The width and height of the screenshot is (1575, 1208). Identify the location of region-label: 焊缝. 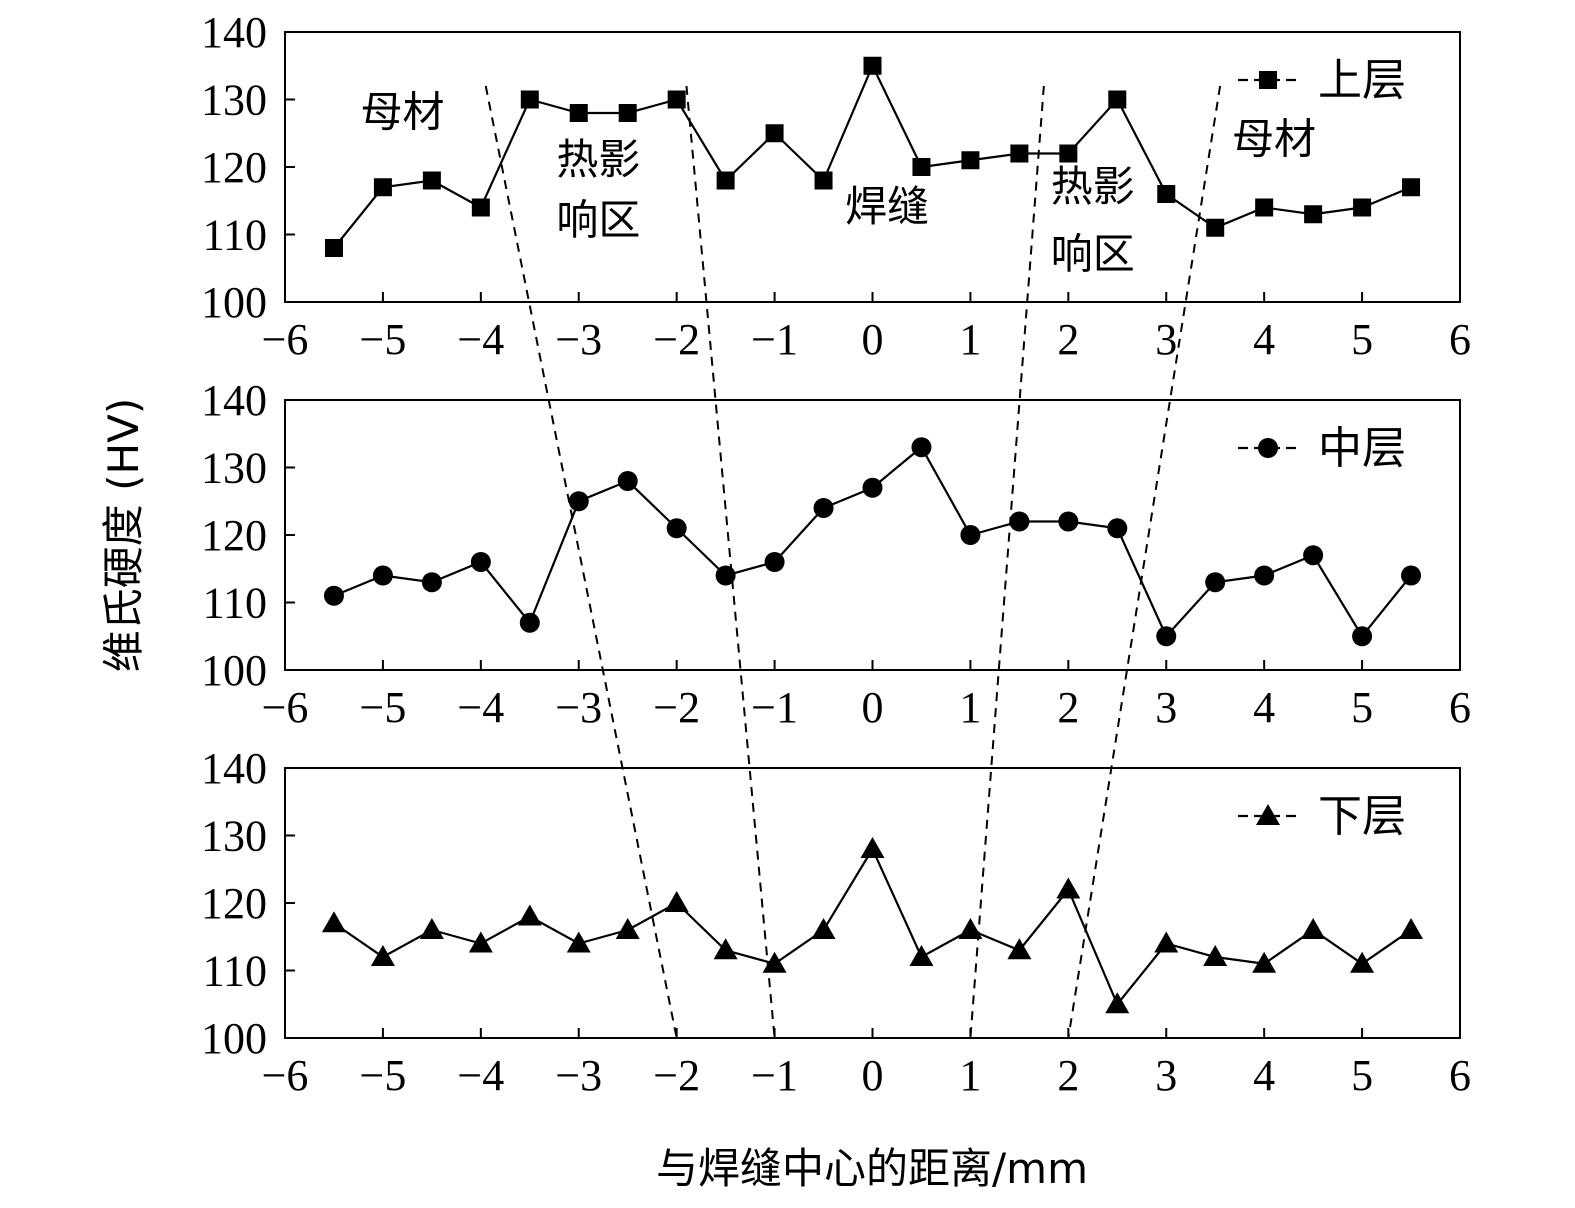
(887, 206).